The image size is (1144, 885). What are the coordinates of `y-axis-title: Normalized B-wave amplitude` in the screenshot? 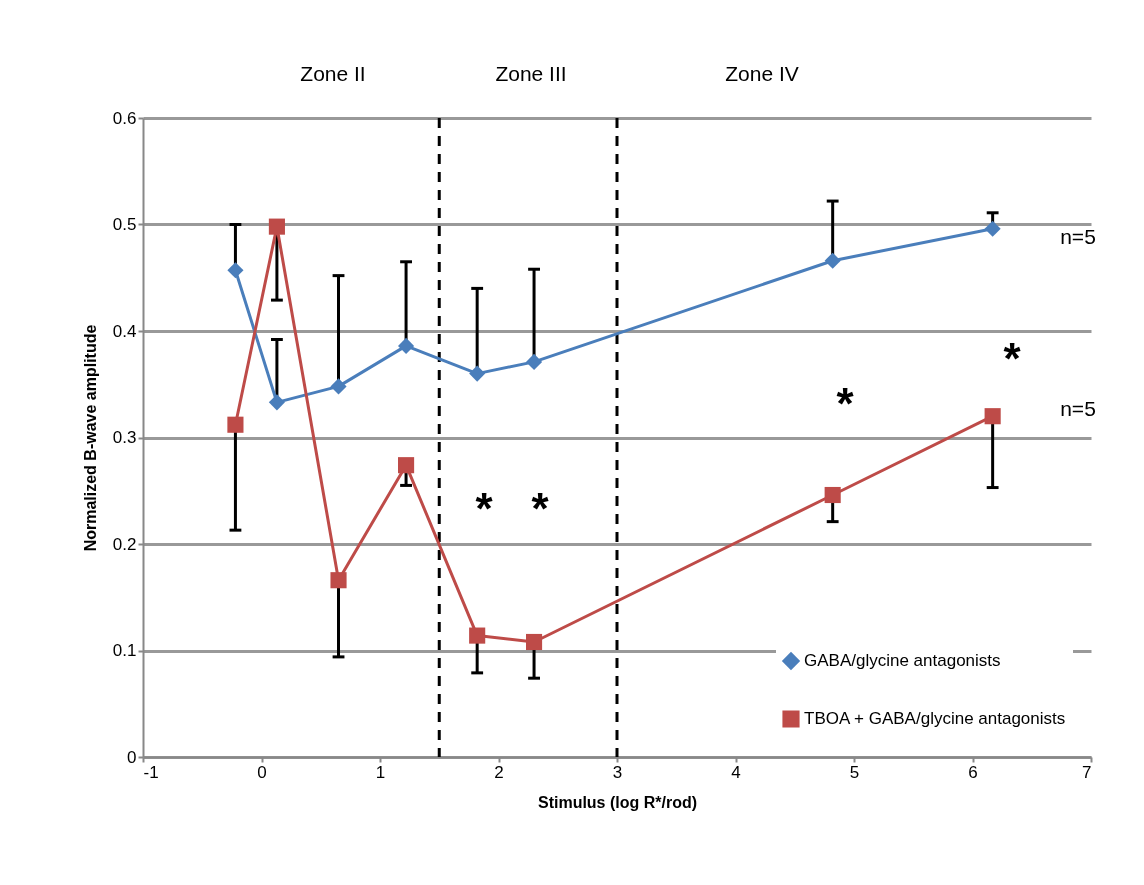 It's located at (90, 438).